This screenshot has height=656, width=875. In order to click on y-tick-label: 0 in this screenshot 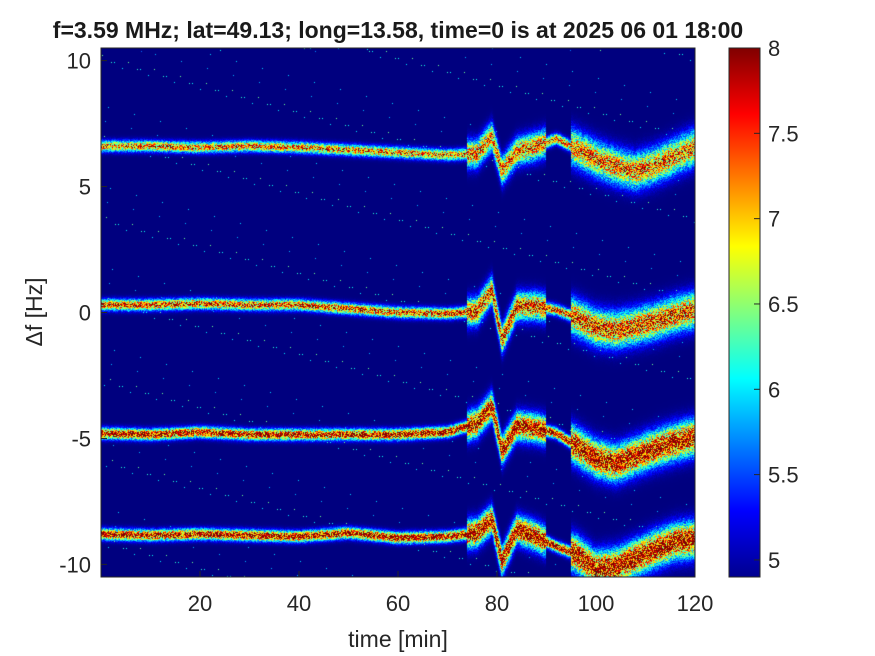, I will do `click(85, 313)`.